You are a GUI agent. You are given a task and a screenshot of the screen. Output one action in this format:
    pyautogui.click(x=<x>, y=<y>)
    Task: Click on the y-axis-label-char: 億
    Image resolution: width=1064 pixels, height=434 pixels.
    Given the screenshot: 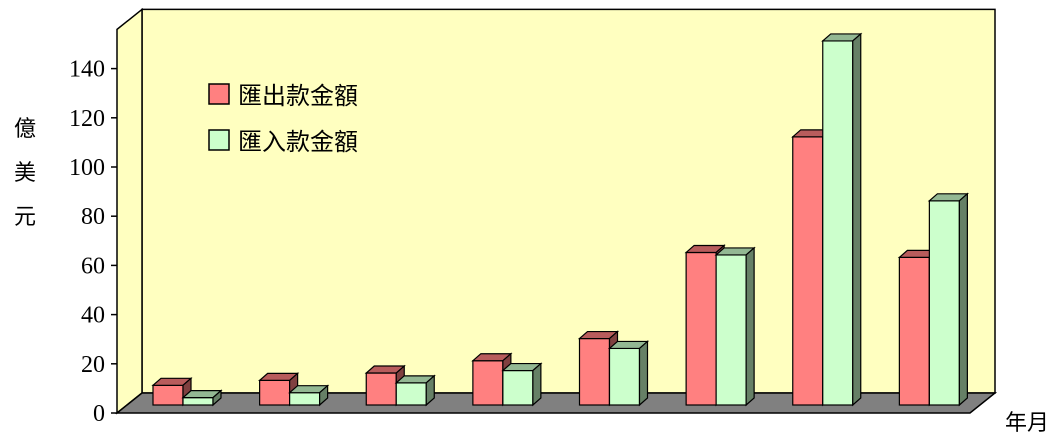 What is the action you would take?
    pyautogui.click(x=25, y=129)
    